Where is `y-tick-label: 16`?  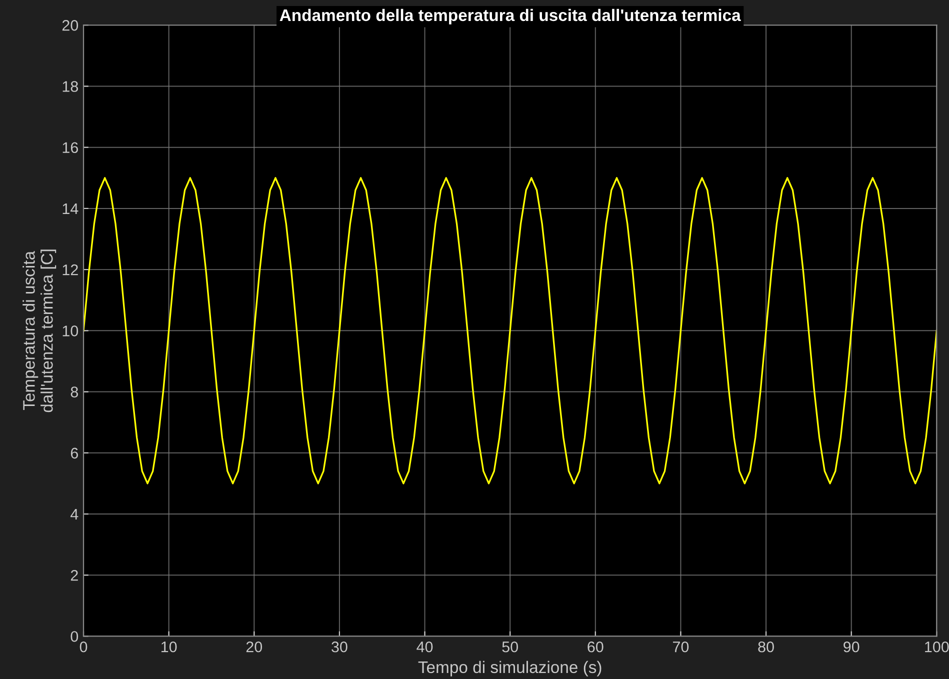
y-tick-label: 16 is located at coordinates (70, 148).